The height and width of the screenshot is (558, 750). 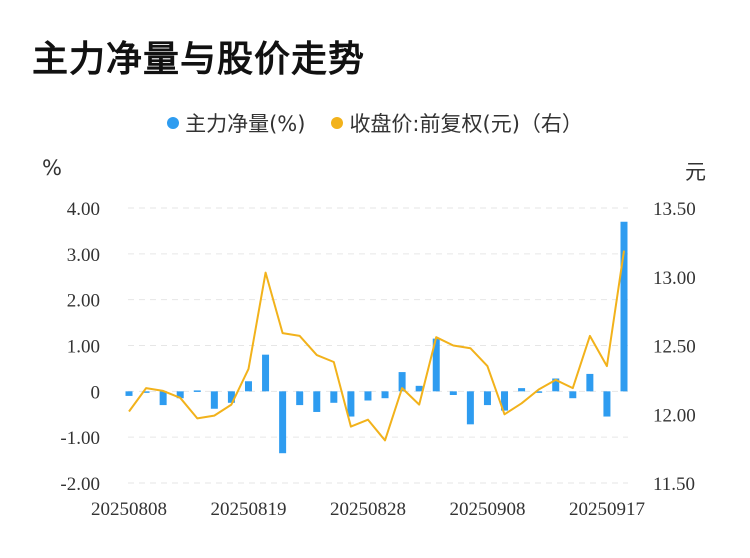 What do you see at coordinates (607, 509) in the screenshot?
I see `x-tick-label: 20250917` at bounding box center [607, 509].